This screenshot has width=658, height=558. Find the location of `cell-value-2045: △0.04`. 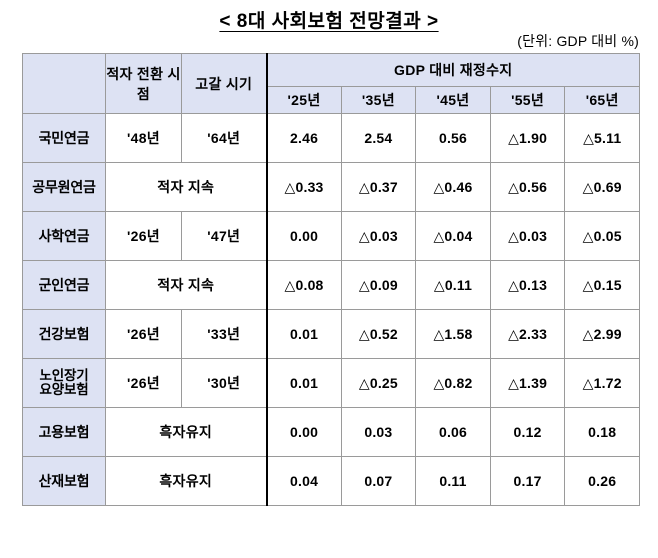

cell-value-2045: △0.04 is located at coordinates (453, 236).